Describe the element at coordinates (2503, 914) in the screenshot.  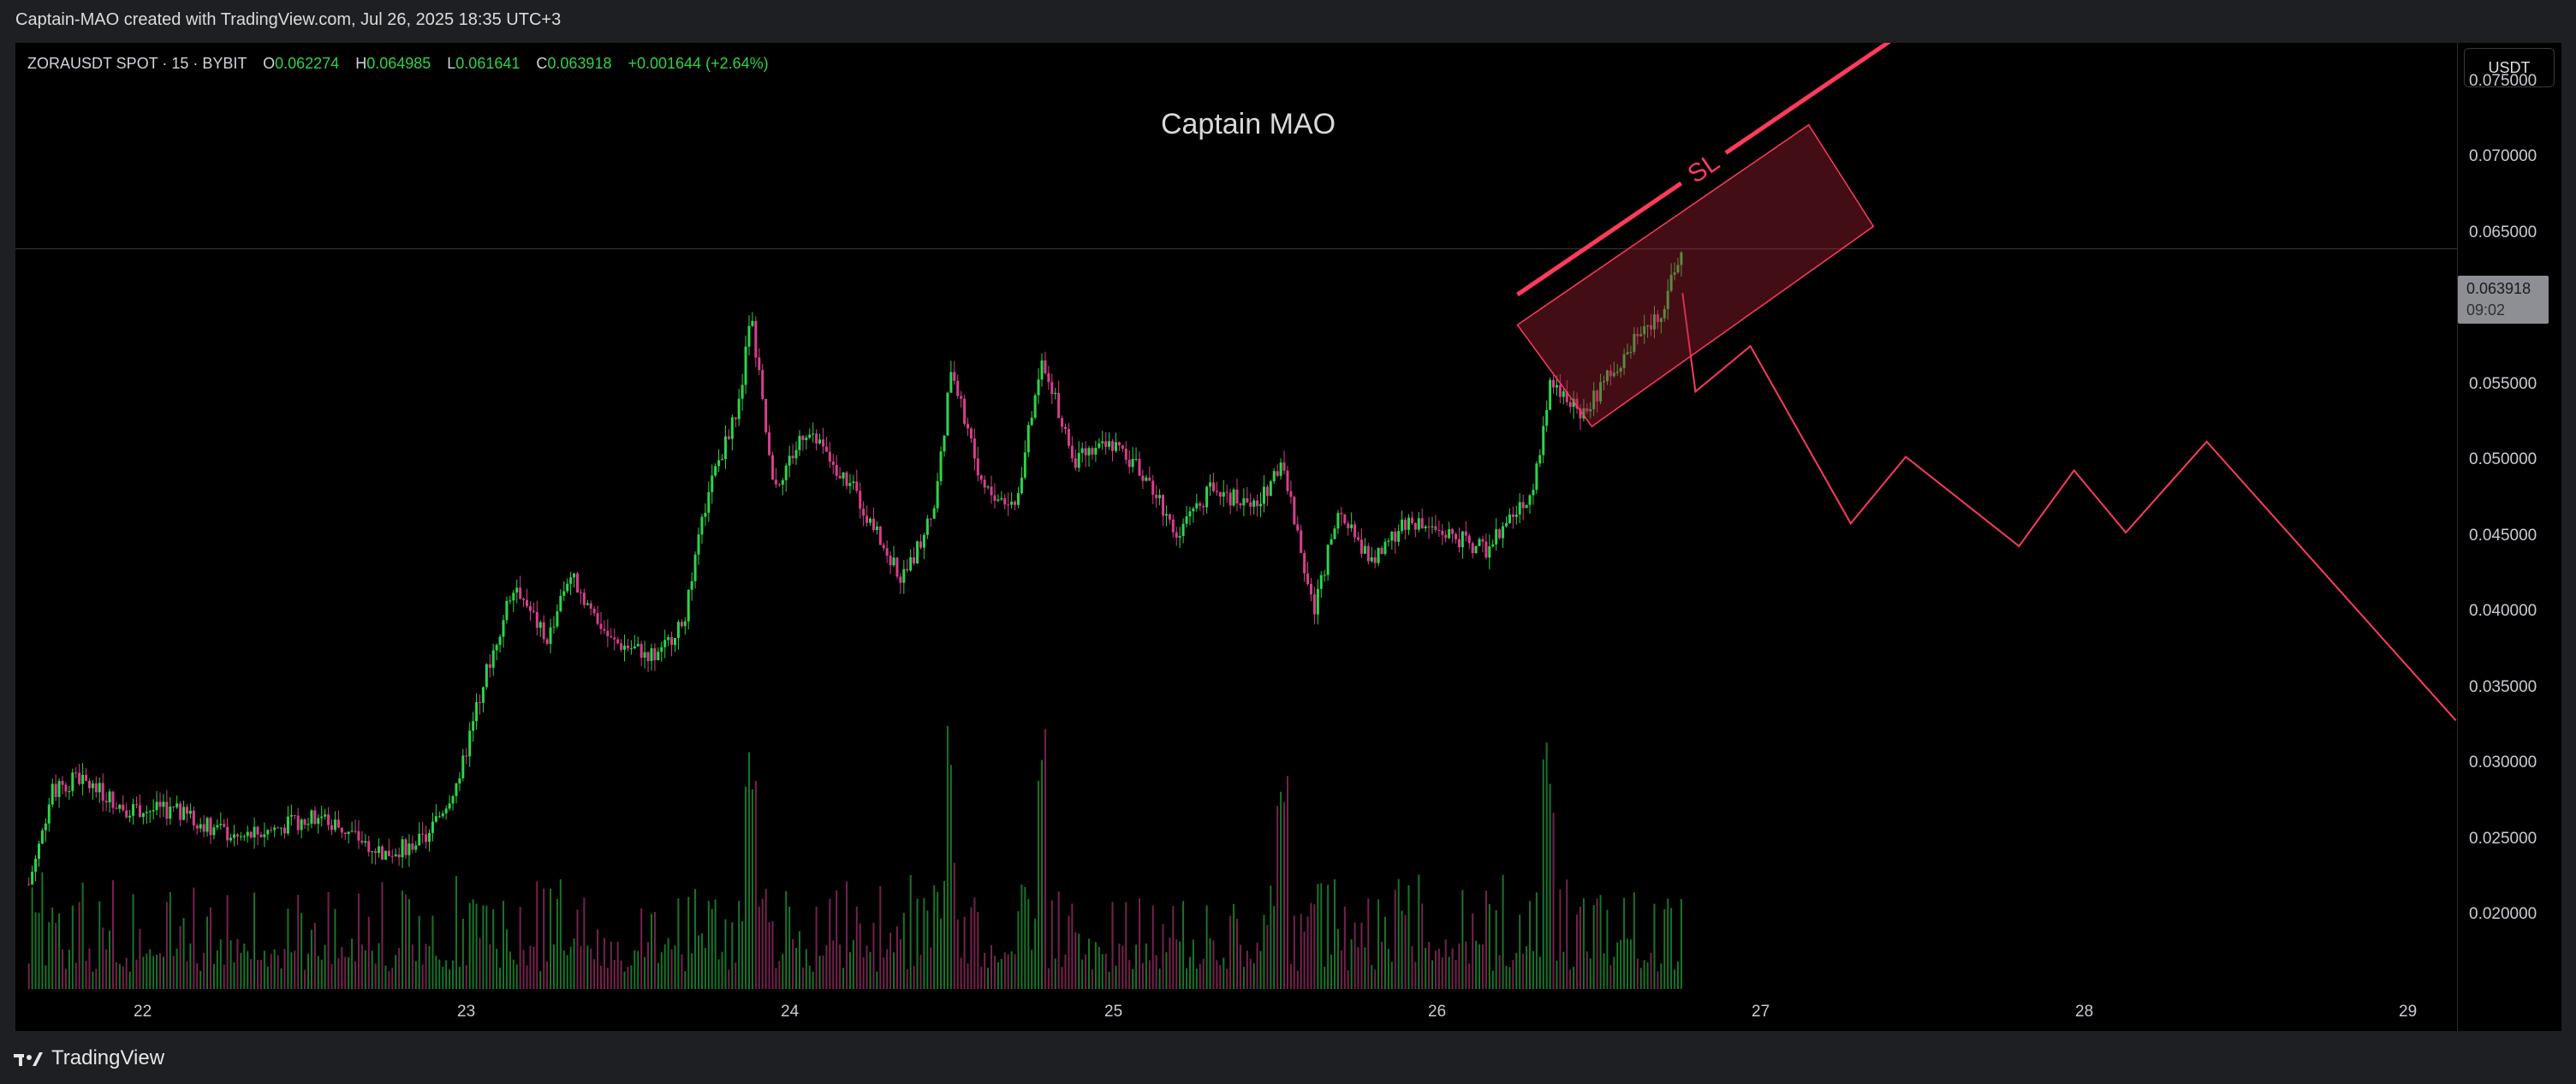
I see `price-tick: 0.020000` at that location.